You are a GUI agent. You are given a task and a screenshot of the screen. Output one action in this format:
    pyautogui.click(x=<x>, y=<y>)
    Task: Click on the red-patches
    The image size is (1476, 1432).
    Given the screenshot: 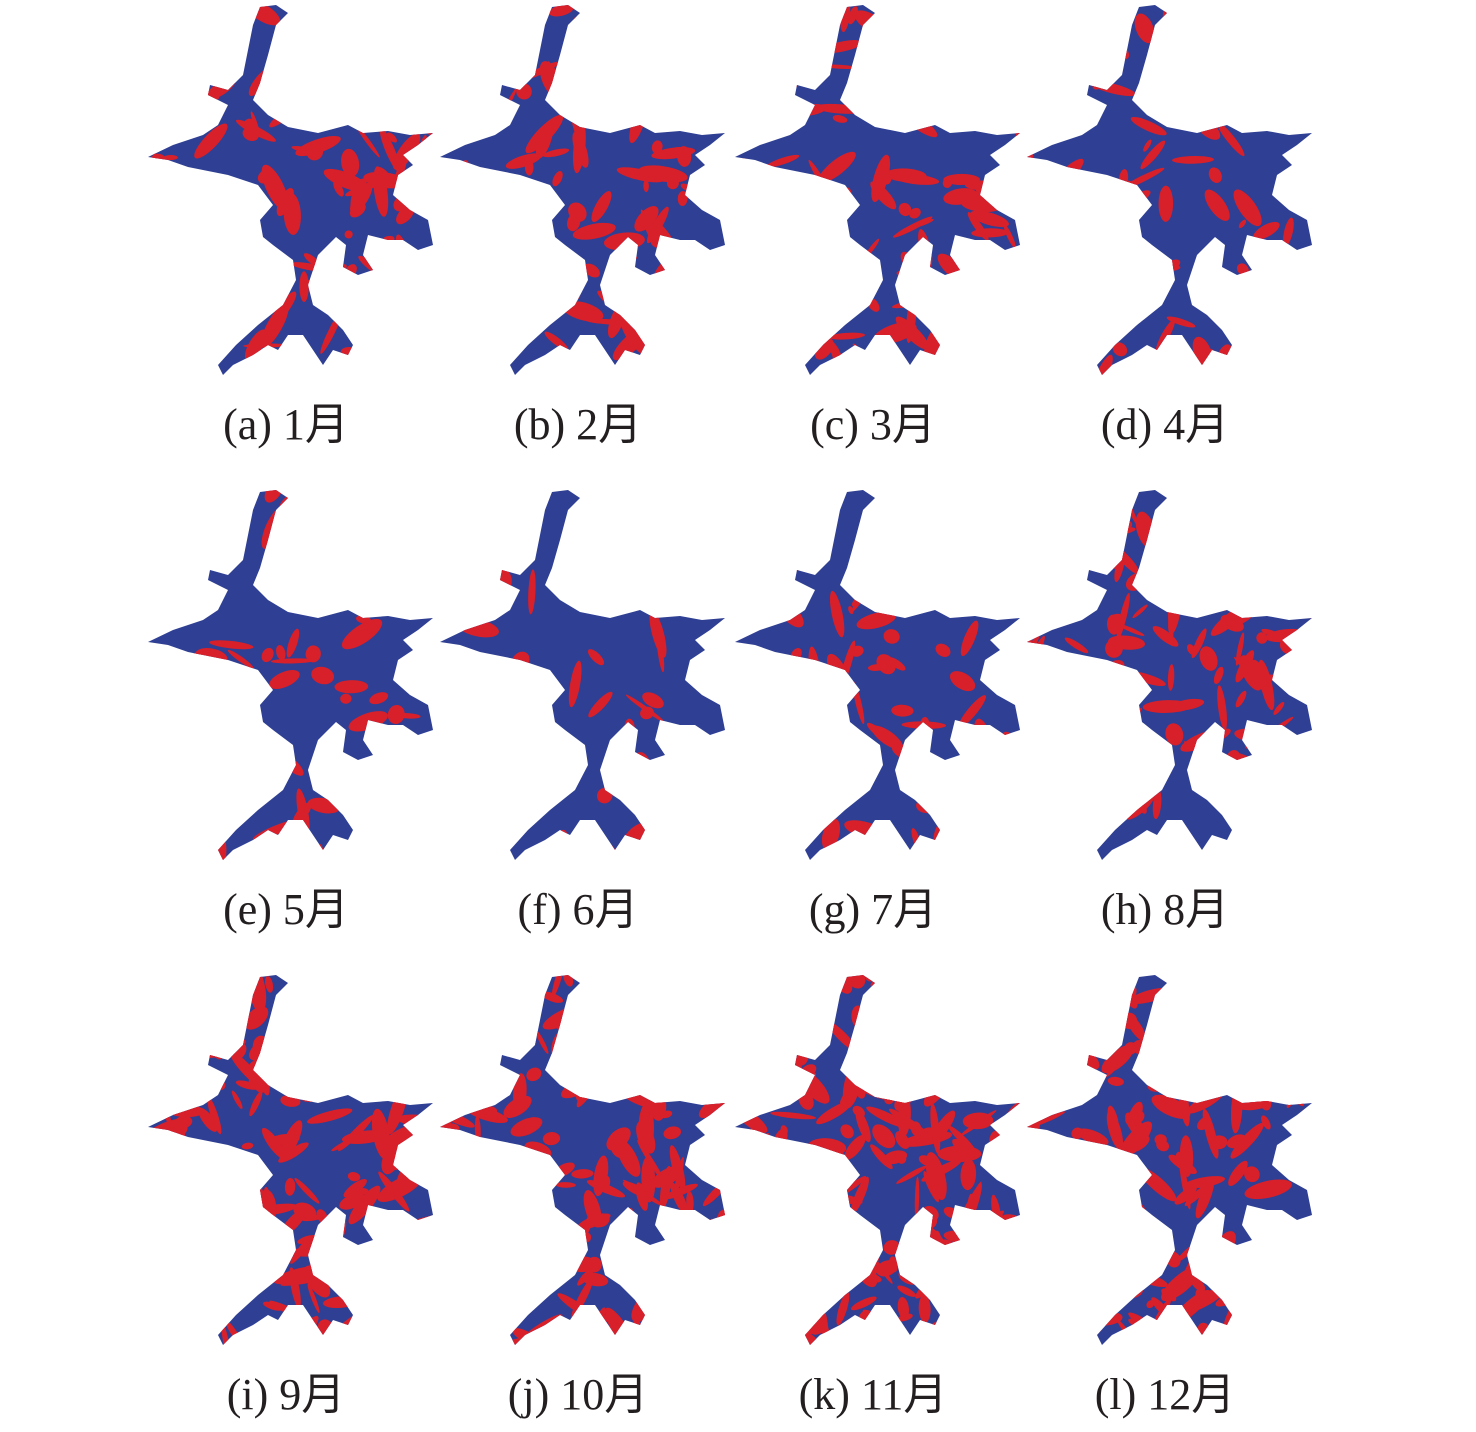 What is the action you would take?
    pyautogui.click(x=290, y=190)
    